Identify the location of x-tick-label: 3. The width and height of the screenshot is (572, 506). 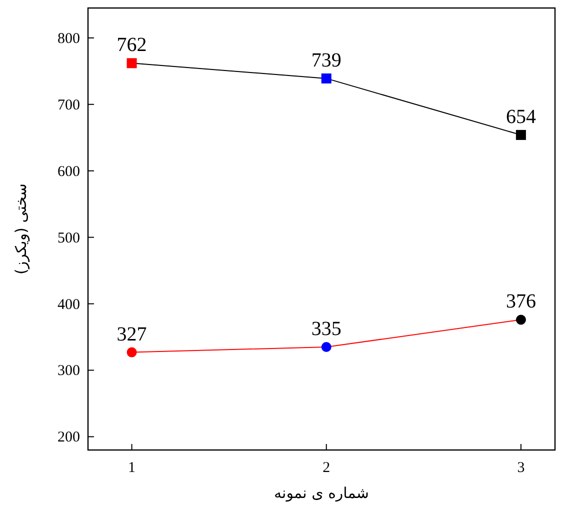
(521, 468).